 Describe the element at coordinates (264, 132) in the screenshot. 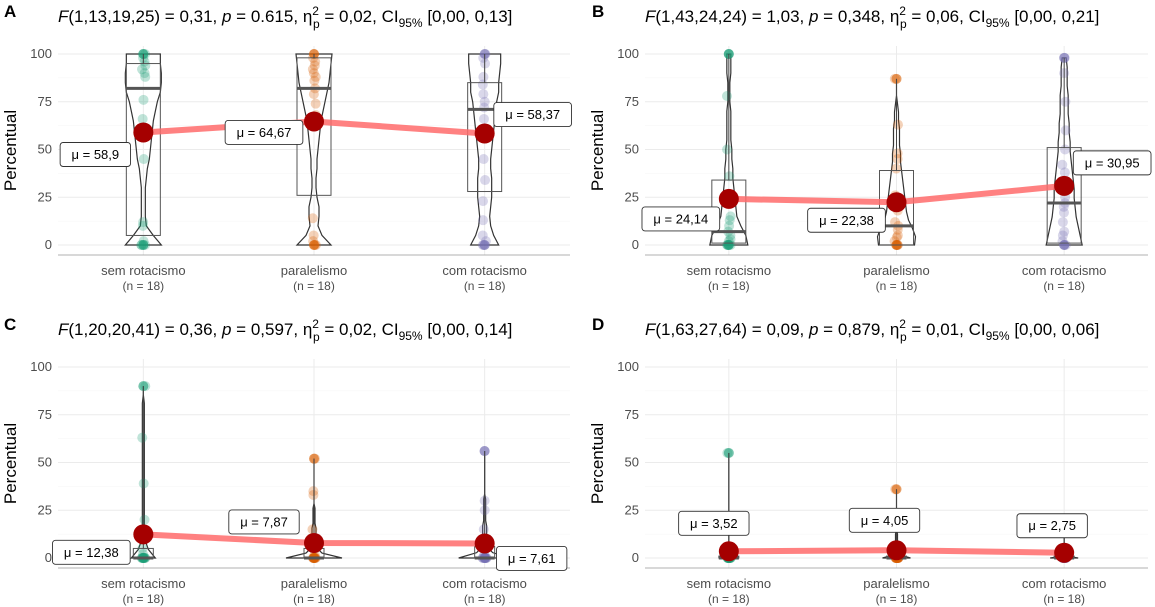

I see `mean-label-text: μ = 64,67` at that location.